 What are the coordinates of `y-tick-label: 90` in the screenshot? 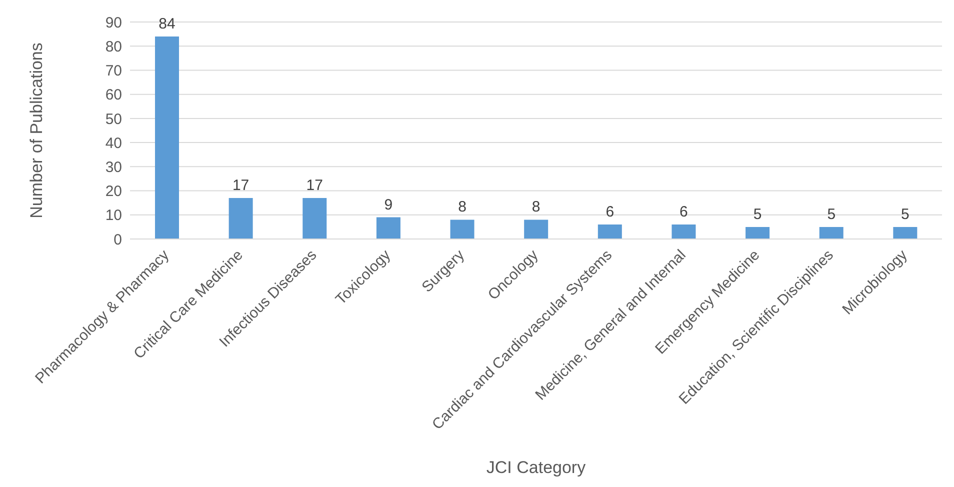 It's located at (113, 23).